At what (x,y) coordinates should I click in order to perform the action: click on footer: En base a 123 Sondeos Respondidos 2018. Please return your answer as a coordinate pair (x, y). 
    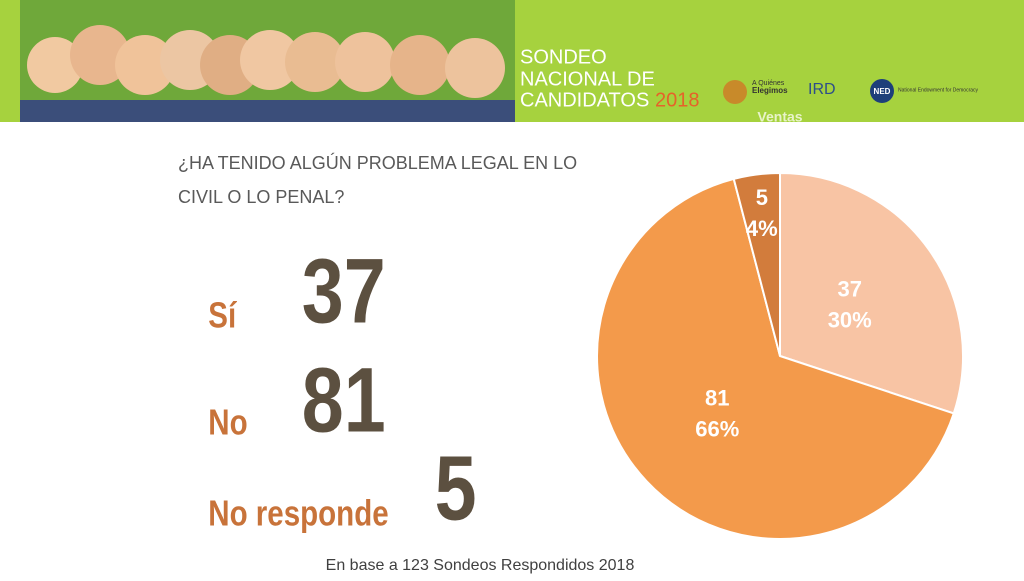
    Looking at the image, I should click on (480, 565).